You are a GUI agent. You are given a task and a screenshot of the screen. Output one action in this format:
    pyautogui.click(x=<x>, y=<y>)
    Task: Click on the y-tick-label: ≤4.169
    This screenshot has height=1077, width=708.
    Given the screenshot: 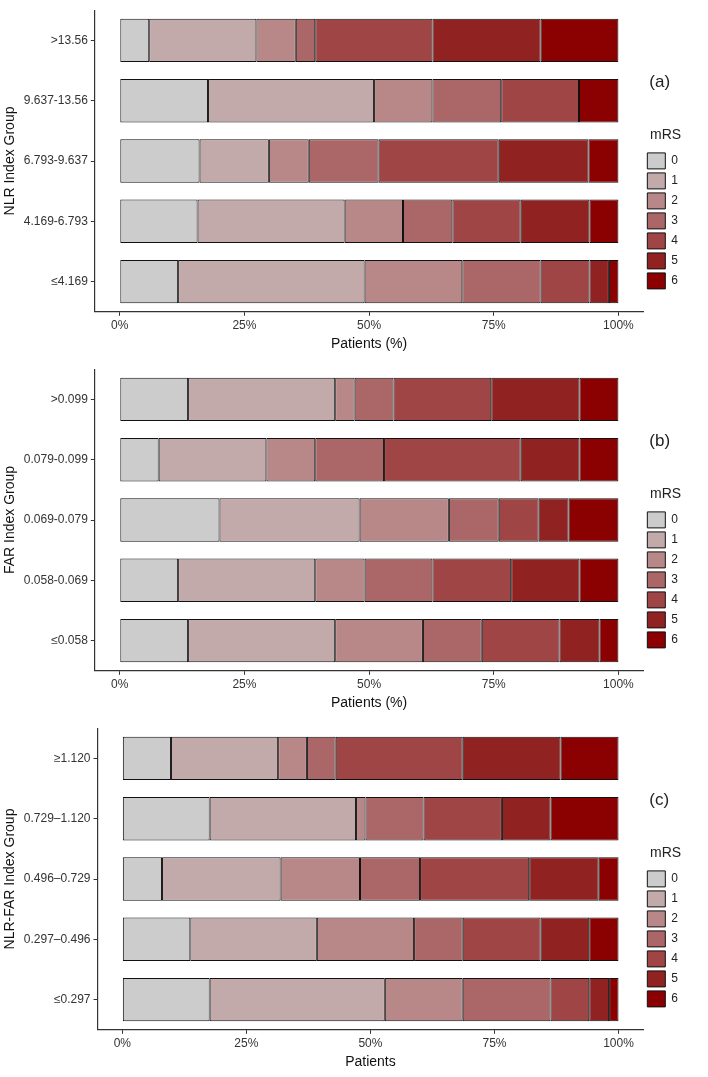 What is the action you would take?
    pyautogui.click(x=70, y=280)
    